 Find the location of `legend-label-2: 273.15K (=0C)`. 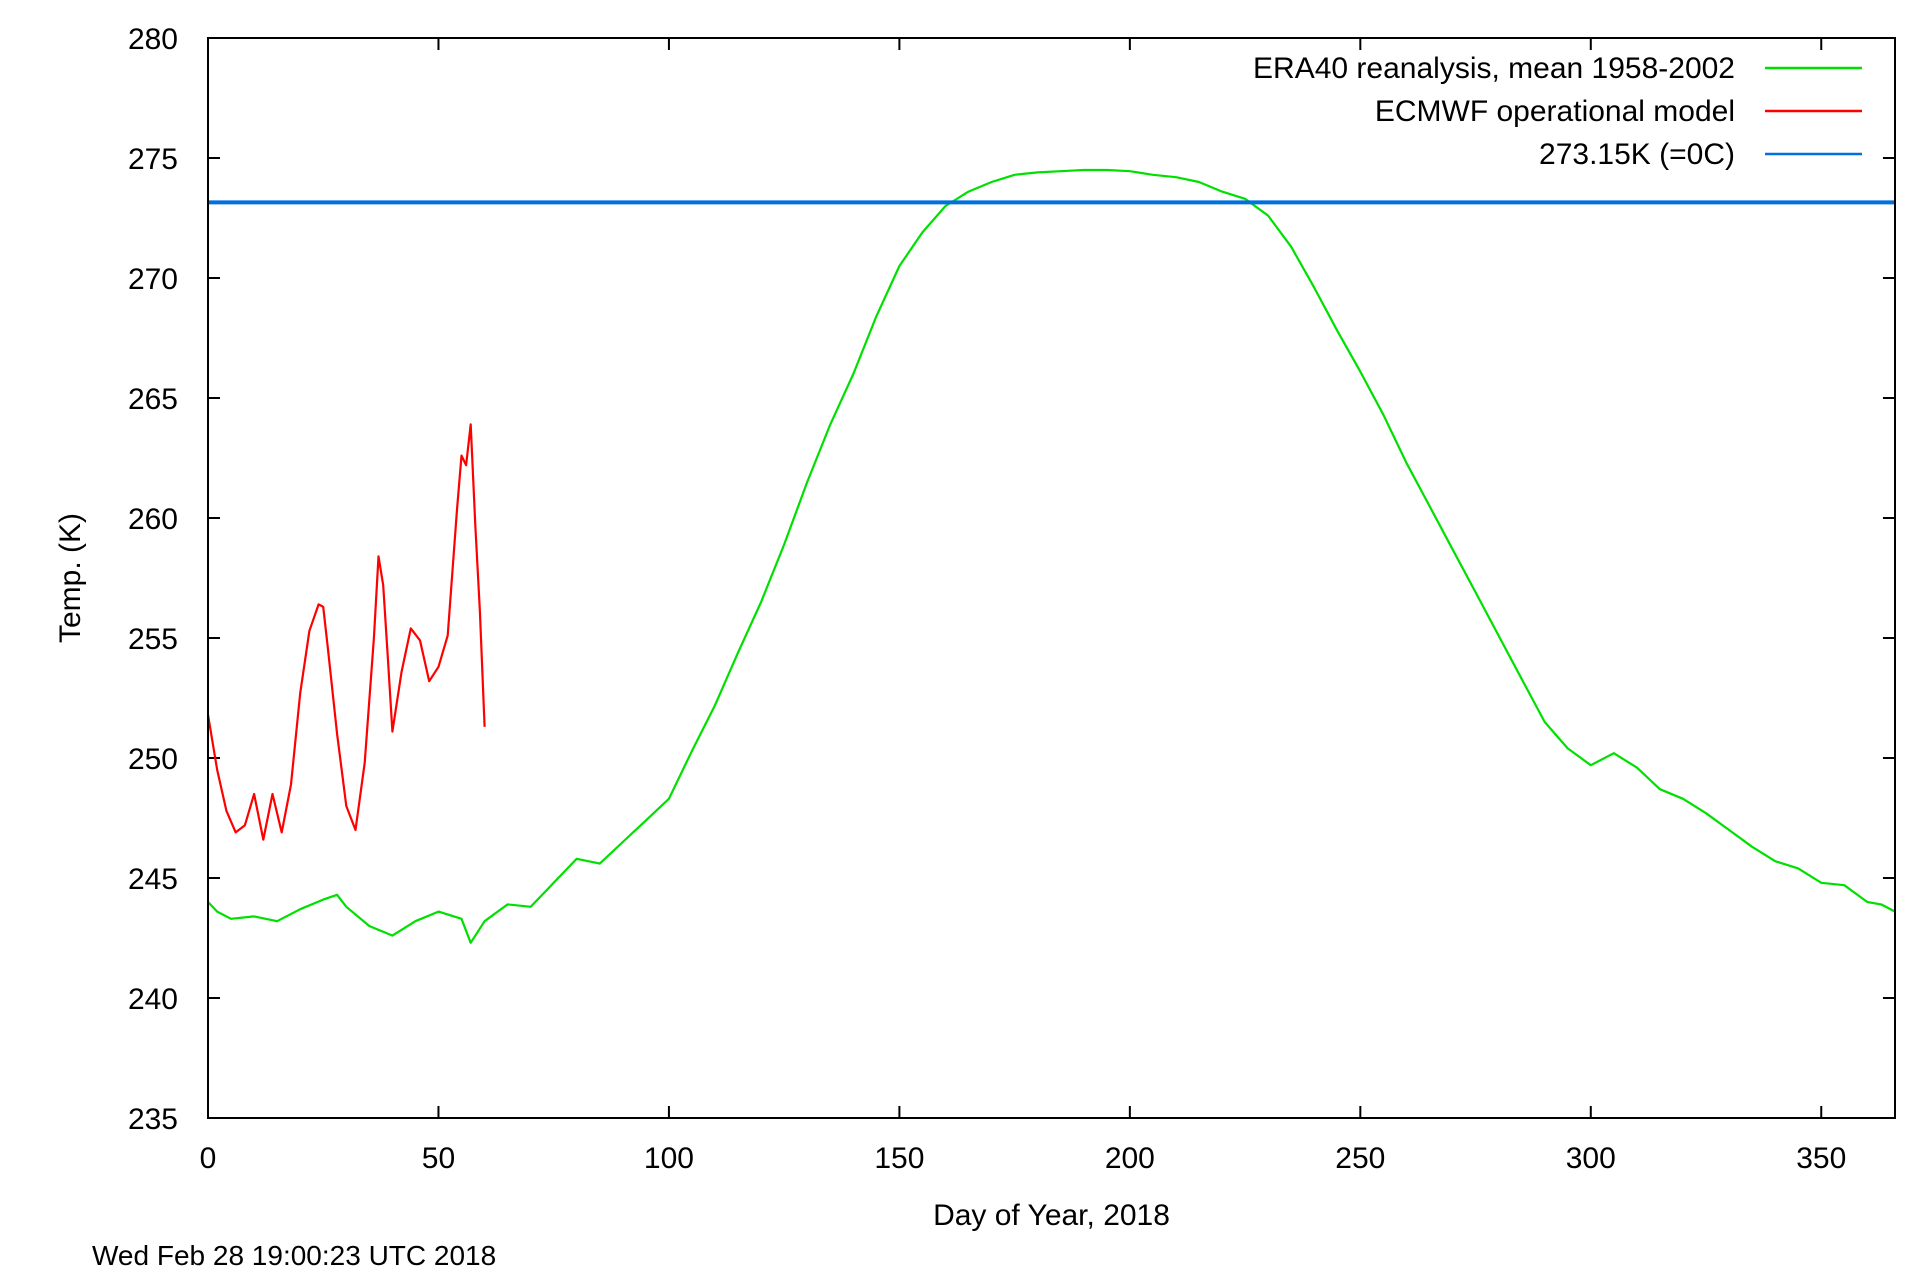

legend-label-2: 273.15K (=0C) is located at coordinates (1637, 154).